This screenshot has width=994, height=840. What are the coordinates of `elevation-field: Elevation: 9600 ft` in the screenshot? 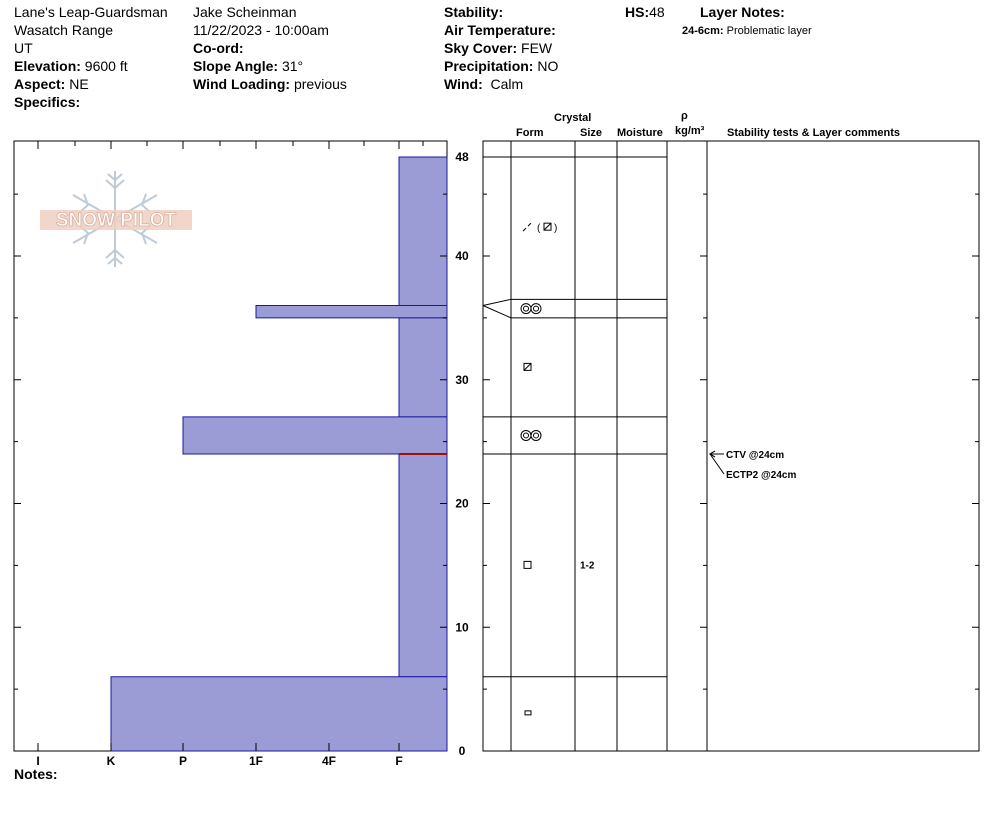 It's located at (71, 66).